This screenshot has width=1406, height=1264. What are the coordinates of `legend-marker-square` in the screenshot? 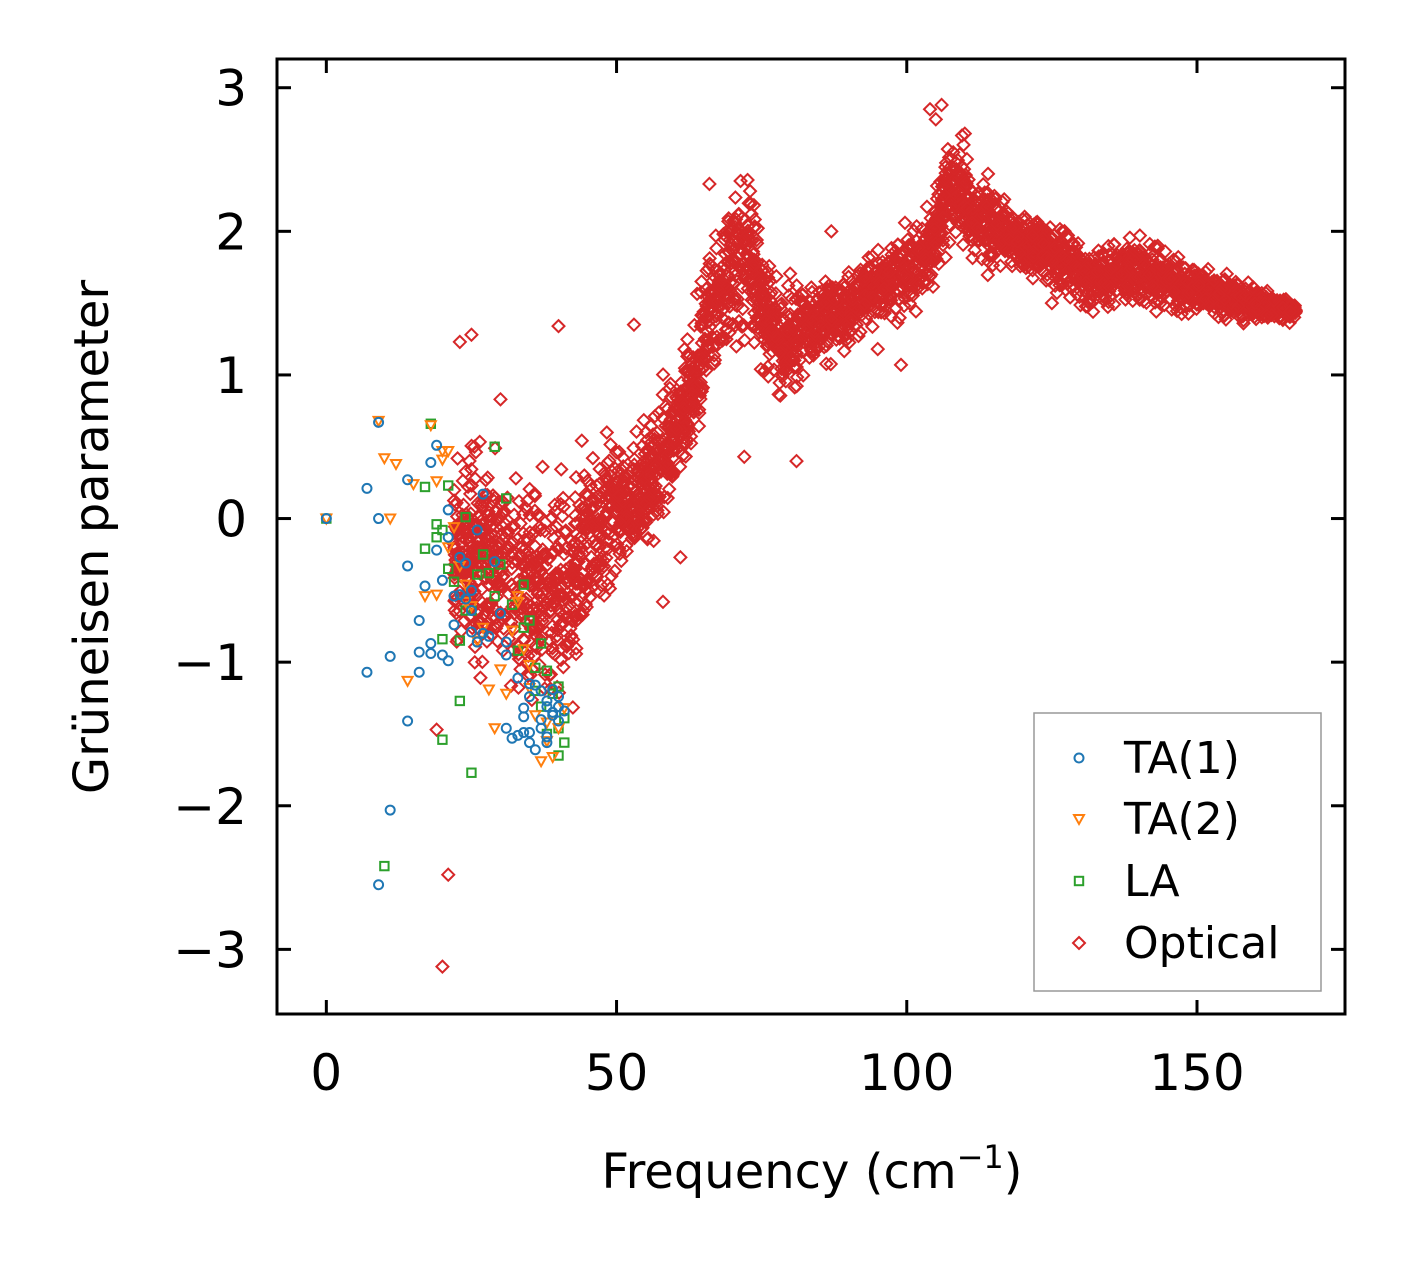 It's located at (1079, 881).